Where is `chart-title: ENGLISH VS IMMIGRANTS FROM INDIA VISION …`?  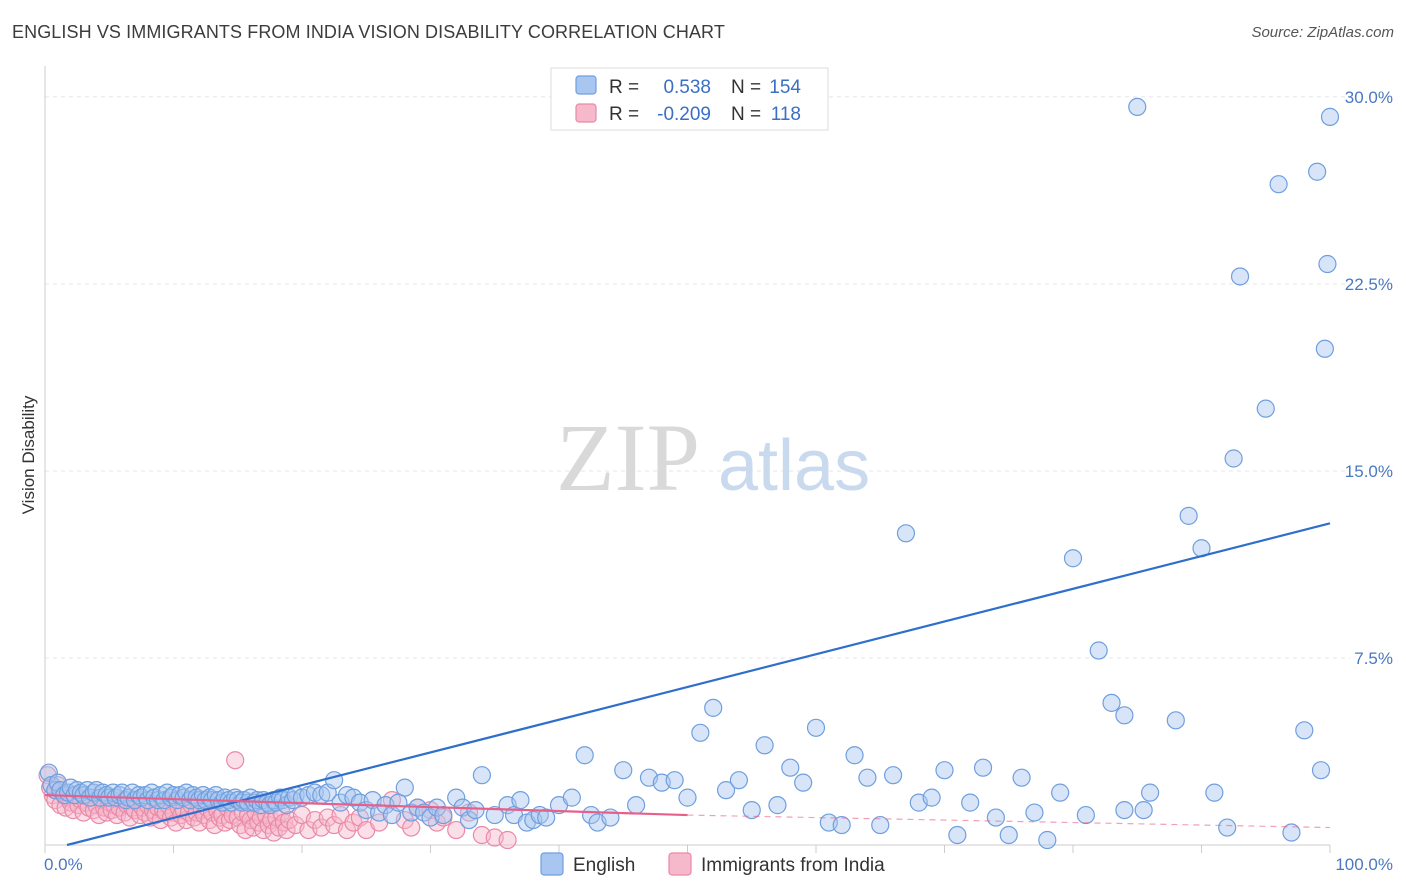 chart-title: ENGLISH VS IMMIGRANTS FROM INDIA VISION … is located at coordinates (368, 32).